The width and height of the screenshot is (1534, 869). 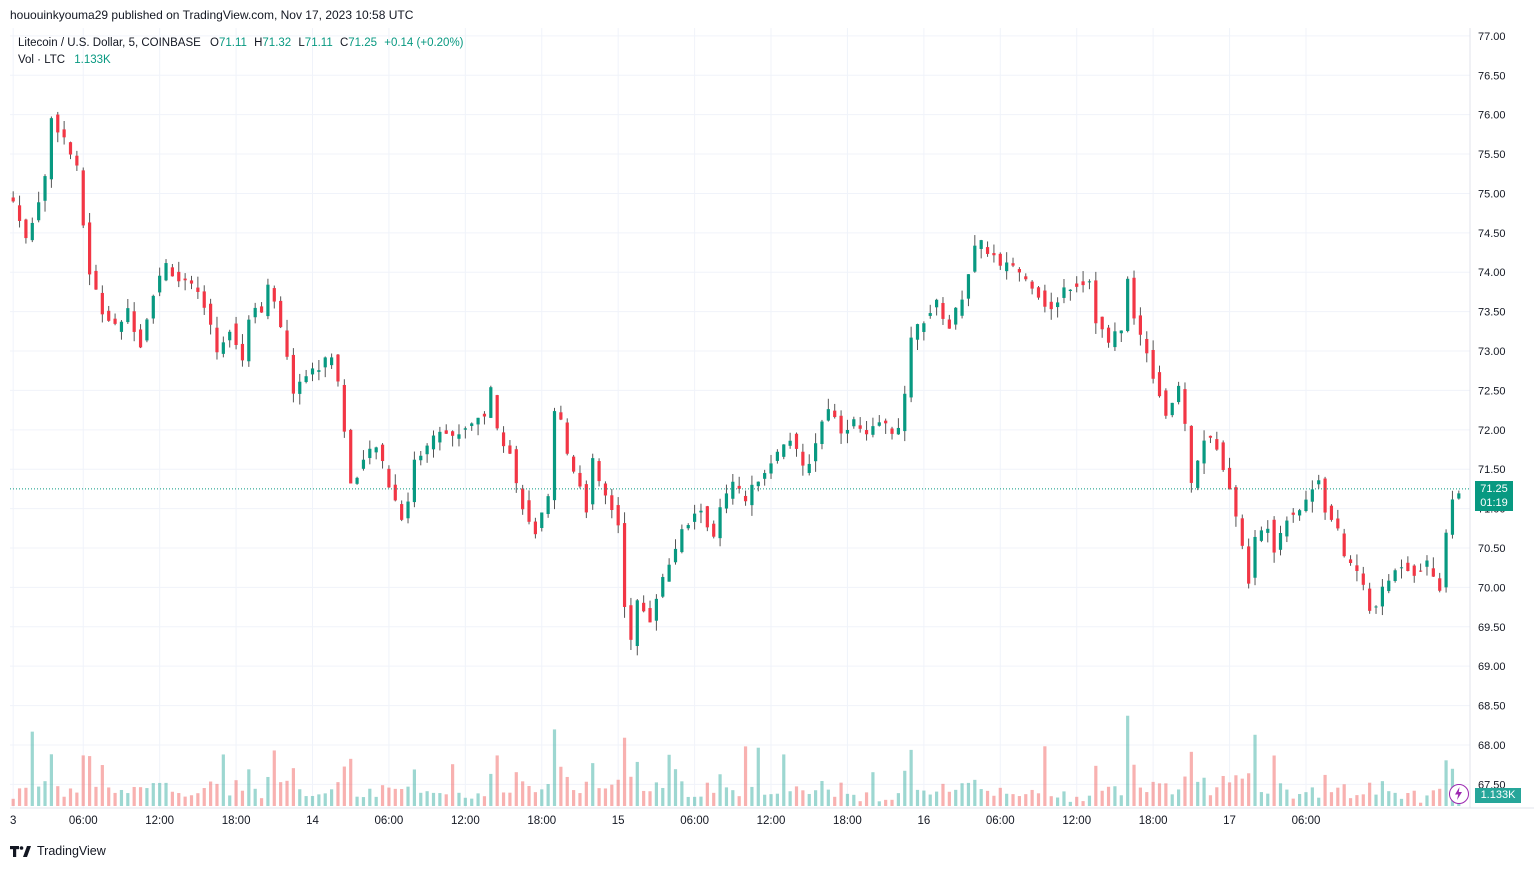 What do you see at coordinates (1492, 588) in the screenshot?
I see `price-tick: 70.00` at bounding box center [1492, 588].